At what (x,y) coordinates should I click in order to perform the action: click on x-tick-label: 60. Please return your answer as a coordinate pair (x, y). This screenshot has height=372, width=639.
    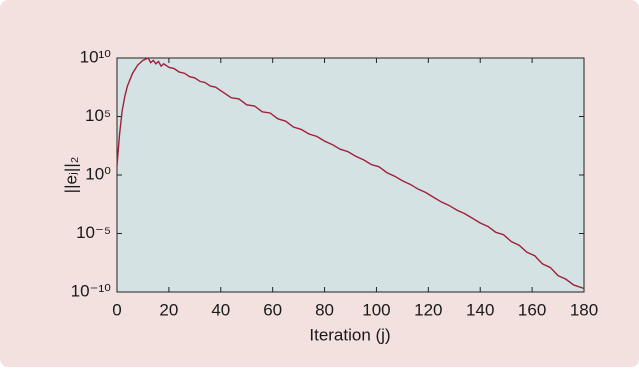
    Looking at the image, I should click on (272, 309).